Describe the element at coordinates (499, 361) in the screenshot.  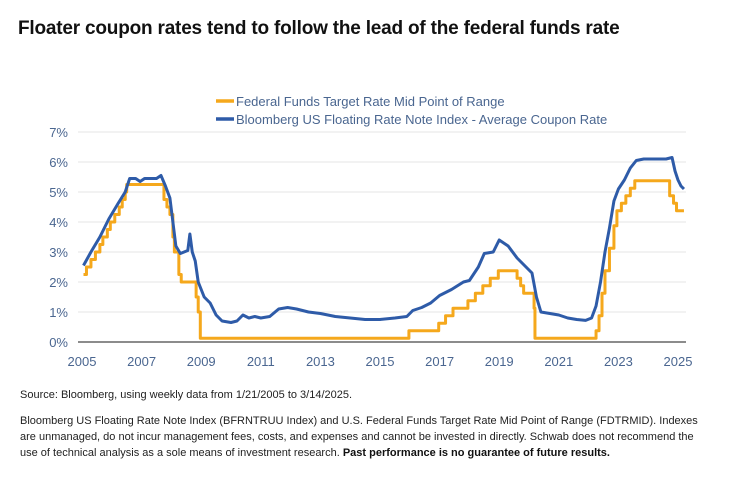
I see `x-tick-label: 2019` at that location.